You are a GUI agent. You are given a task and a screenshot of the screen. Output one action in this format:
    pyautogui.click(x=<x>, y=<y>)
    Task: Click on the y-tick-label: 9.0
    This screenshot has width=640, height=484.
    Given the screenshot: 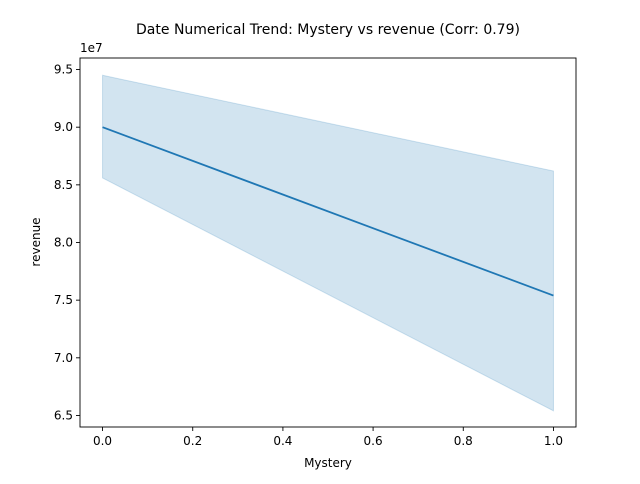 What is the action you would take?
    pyautogui.click(x=63, y=127)
    